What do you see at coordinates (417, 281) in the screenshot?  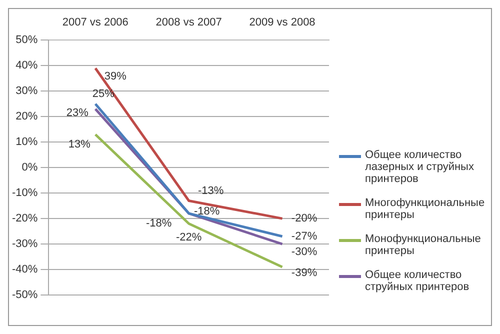 I see `legend-label: Общее количество струйных принтеров` at bounding box center [417, 281].